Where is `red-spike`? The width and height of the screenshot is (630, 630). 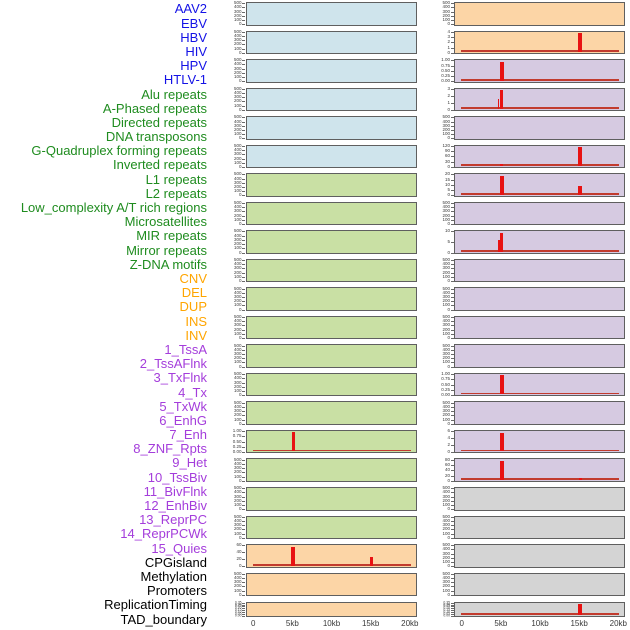
red-spike is located at coordinates (580, 43).